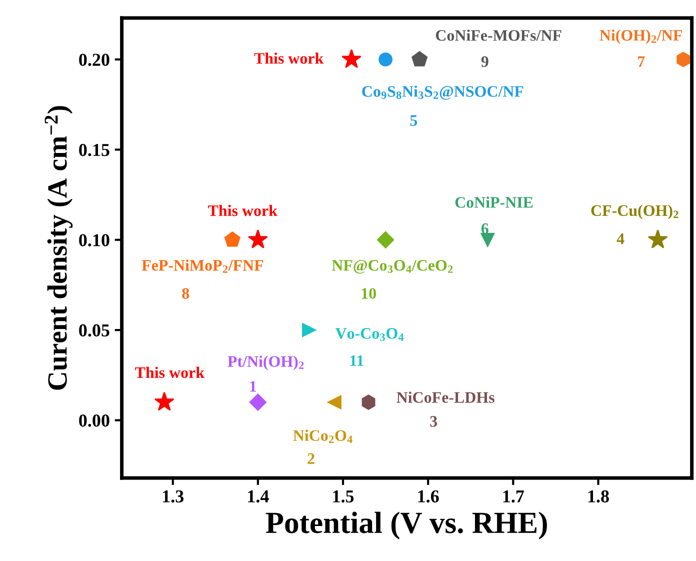 This screenshot has height=561, width=696. Describe the element at coordinates (513, 496) in the screenshot. I see `x-tick-label: 1.7` at that location.